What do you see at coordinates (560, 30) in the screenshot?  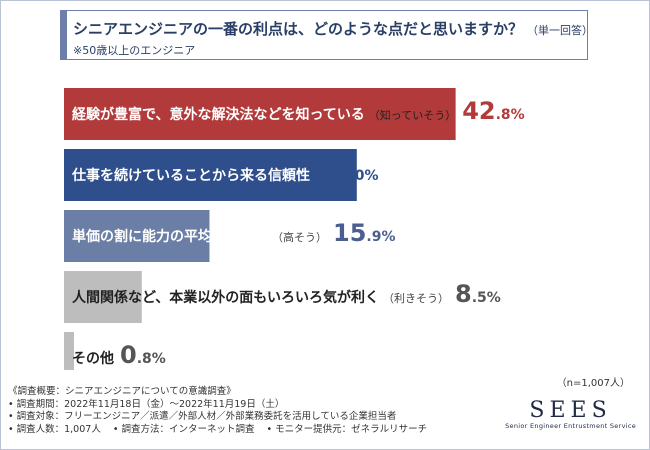 I see `answer-type-note: （単一回答）` at bounding box center [560, 30].